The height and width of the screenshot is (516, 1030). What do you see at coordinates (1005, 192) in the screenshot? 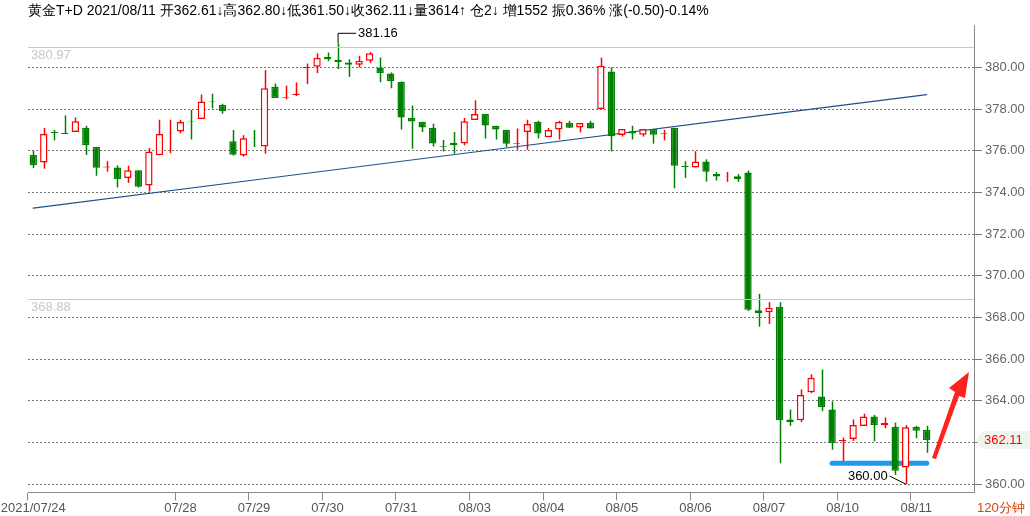
I see `y-tick-label: 374.00` at bounding box center [1005, 192].